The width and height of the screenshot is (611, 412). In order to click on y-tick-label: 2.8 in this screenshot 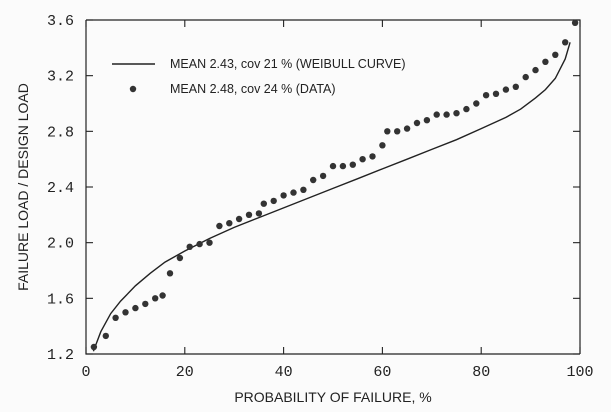, I will do `click(60, 132)`.